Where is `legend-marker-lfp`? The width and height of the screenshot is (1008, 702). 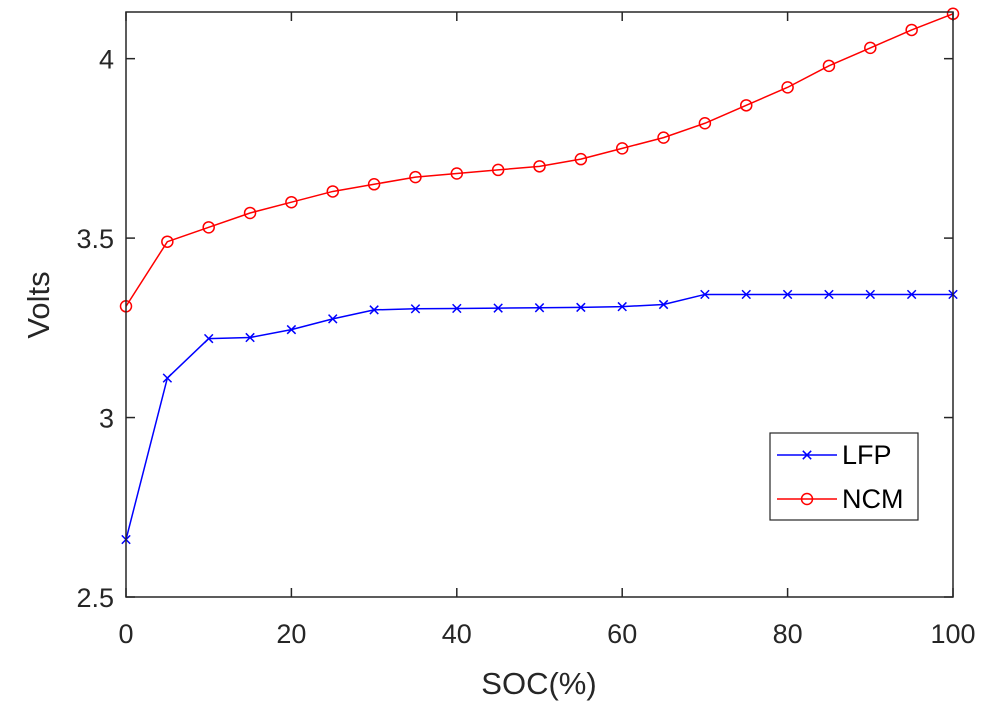
legend-marker-lfp is located at coordinates (807, 455).